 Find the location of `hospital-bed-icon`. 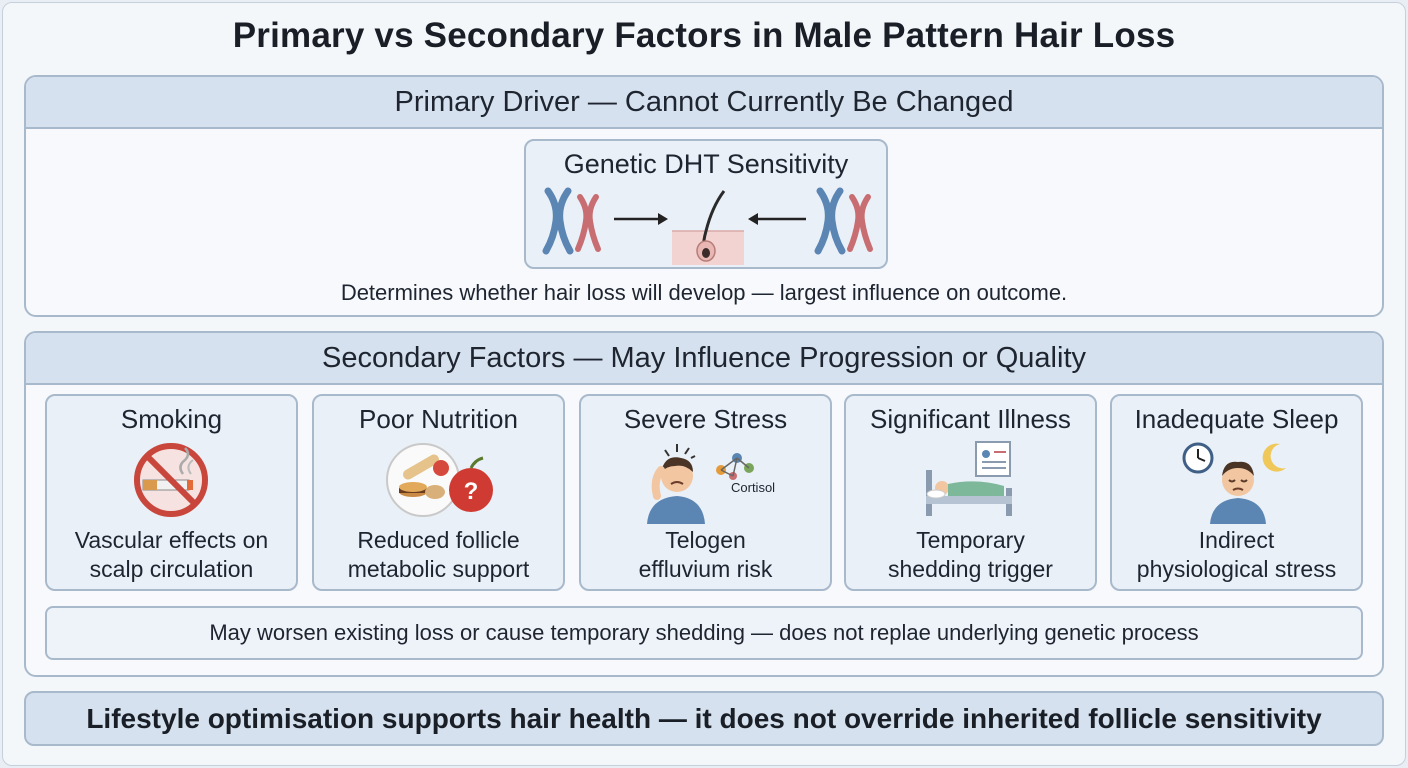

hospital-bed-icon is located at coordinates (968, 478).